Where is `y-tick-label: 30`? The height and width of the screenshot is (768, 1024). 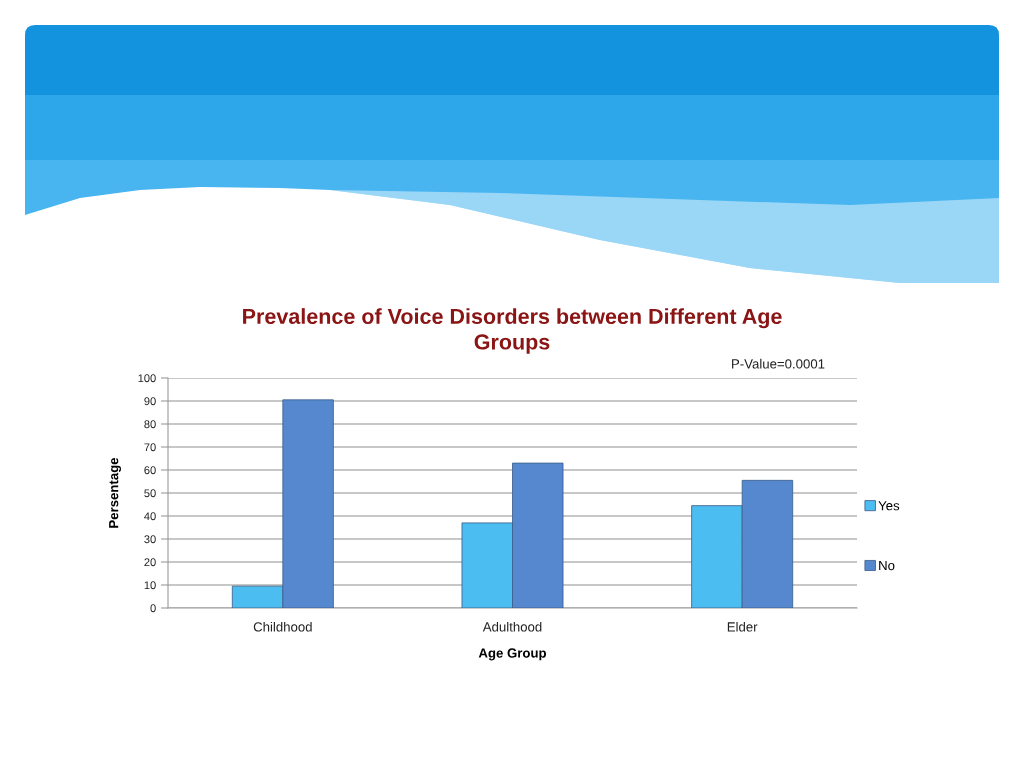
y-tick-label: 30 is located at coordinates (150, 539).